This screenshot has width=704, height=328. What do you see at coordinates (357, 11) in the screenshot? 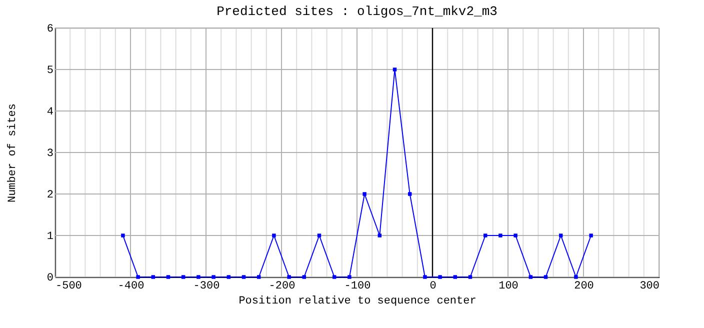
I see `chart-title: Predicted sites : oligos_7nt_mkv2_m3` at bounding box center [357, 11].